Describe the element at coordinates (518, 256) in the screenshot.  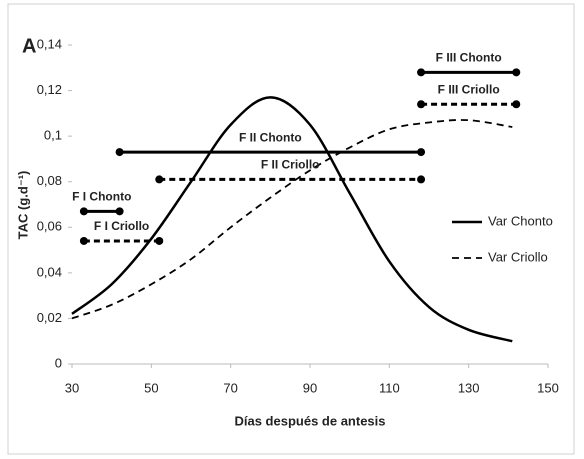
I see `legend-label: Var Criollo` at that location.